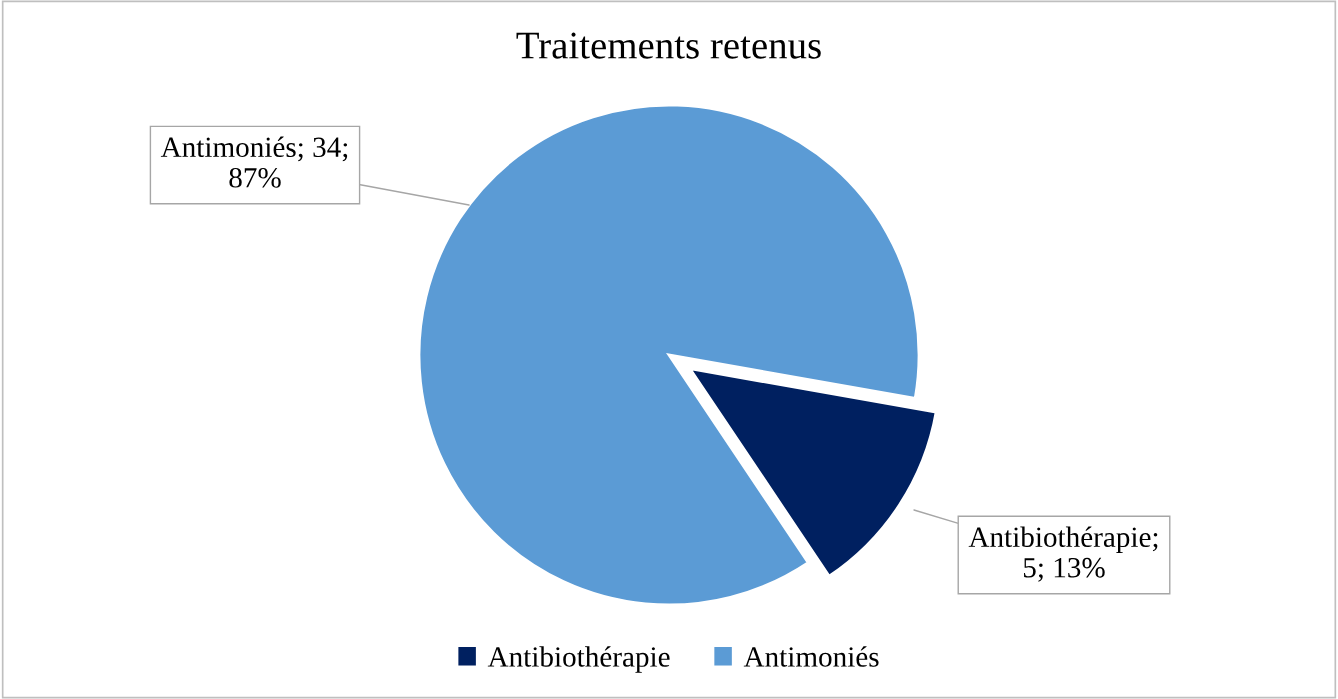  Describe the element at coordinates (1063, 554) in the screenshot. I see `data-label: Antibiothérapie; 5; 13%` at that location.